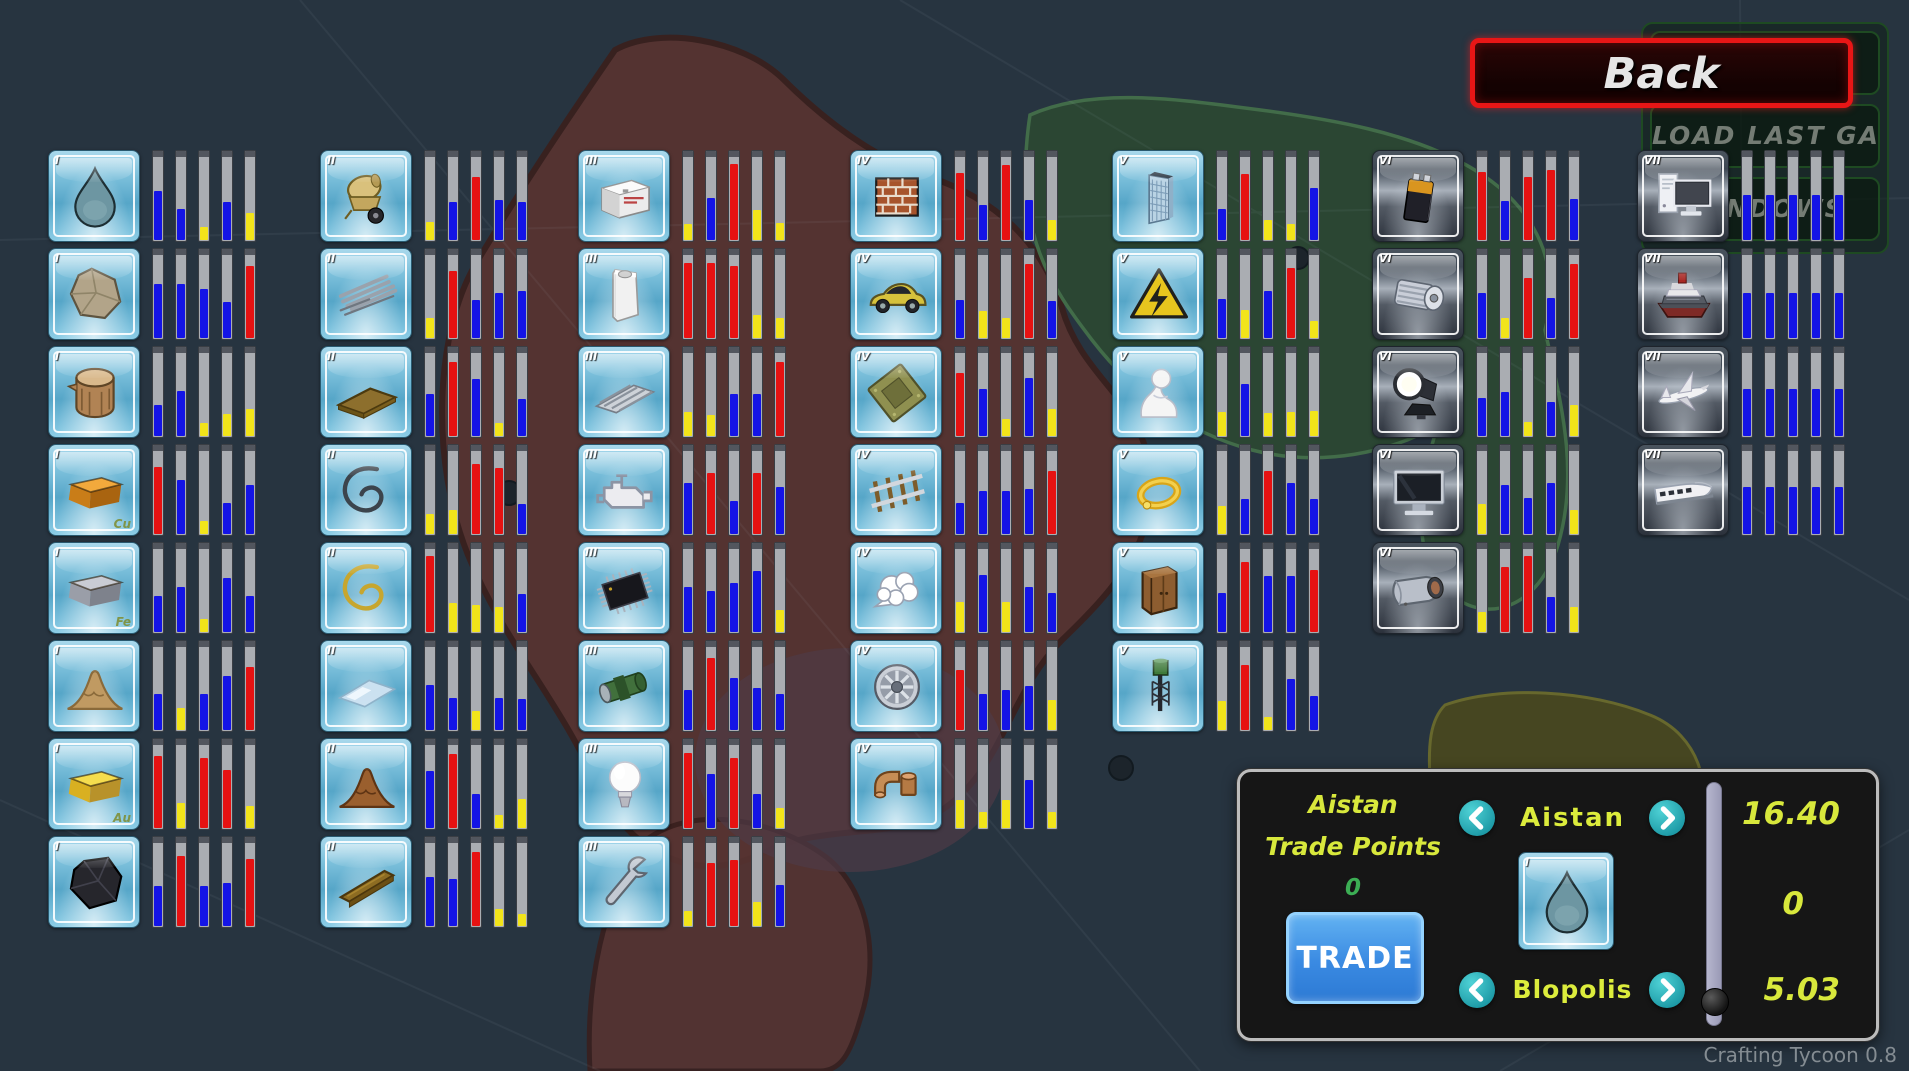  What do you see at coordinates (624, 392) in the screenshot?
I see `item-corrugated-sheet: III` at bounding box center [624, 392].